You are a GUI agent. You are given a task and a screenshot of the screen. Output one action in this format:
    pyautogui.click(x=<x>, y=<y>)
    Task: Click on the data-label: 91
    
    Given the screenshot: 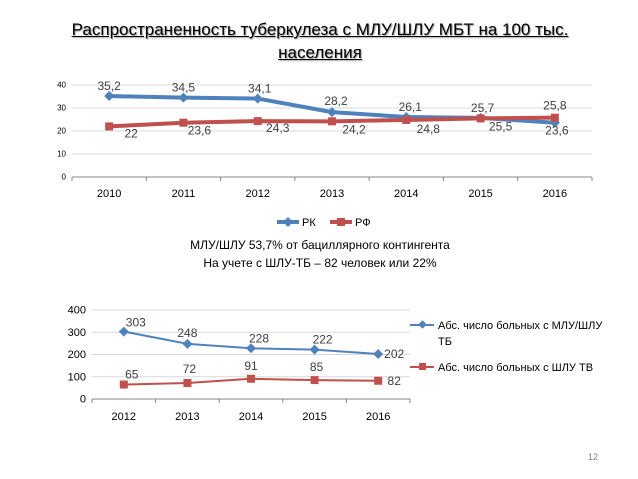 What is the action you would take?
    pyautogui.click(x=251, y=366)
    